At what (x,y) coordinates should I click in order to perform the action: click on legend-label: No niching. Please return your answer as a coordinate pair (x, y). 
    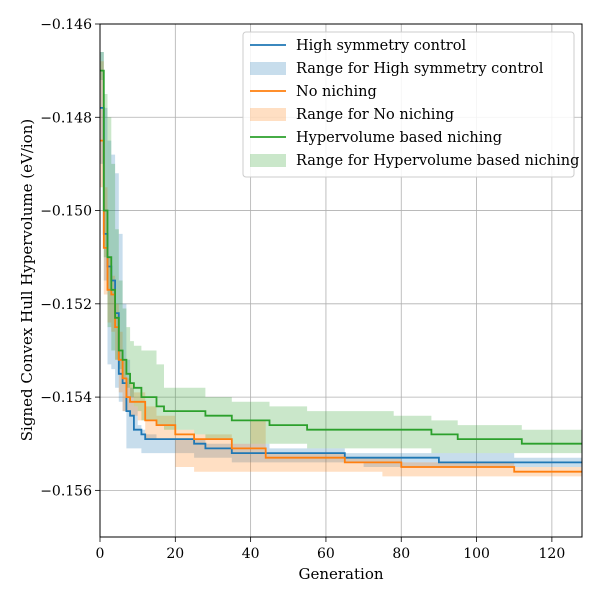
    Looking at the image, I should click on (336, 92).